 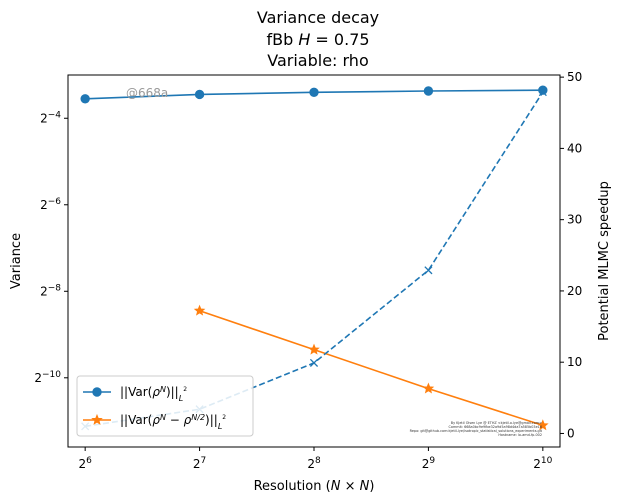 I want to click on x-tick-label: 29, so click(x=429, y=463).